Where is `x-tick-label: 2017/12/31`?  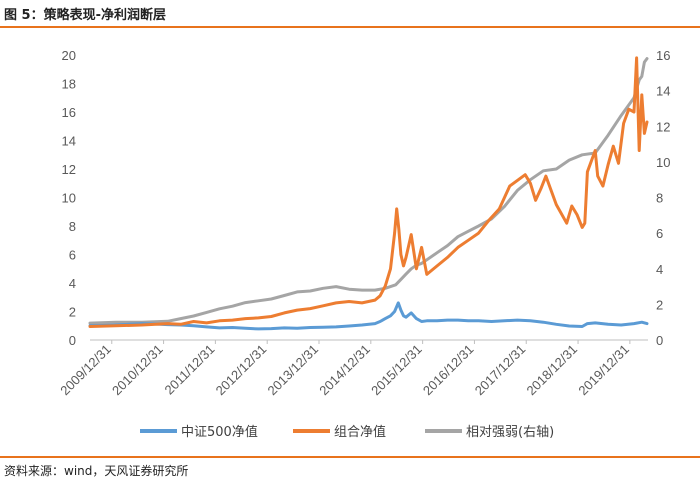 x-tick-label: 2017/12/31 is located at coordinates (500, 370).